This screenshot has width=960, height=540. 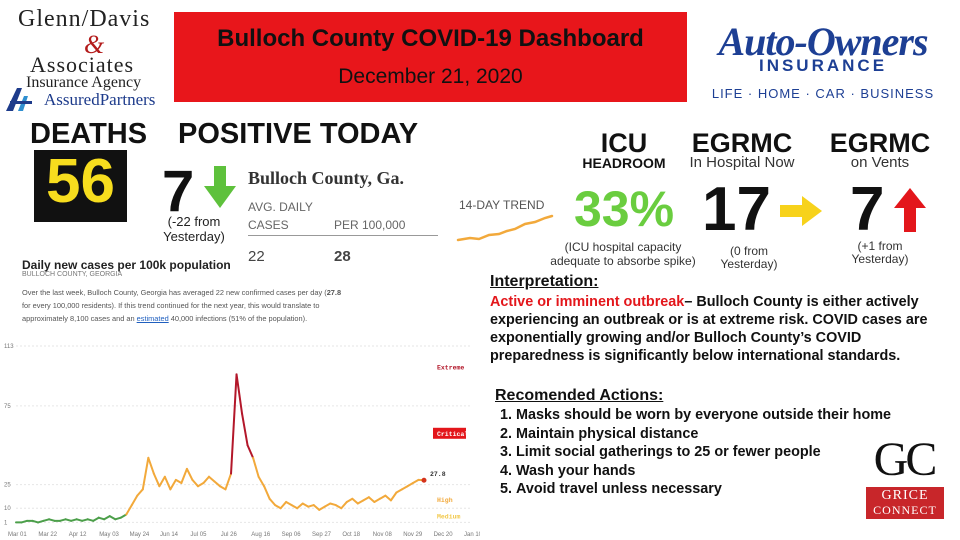 I want to click on grice-connect-box, so click(x=905, y=503).